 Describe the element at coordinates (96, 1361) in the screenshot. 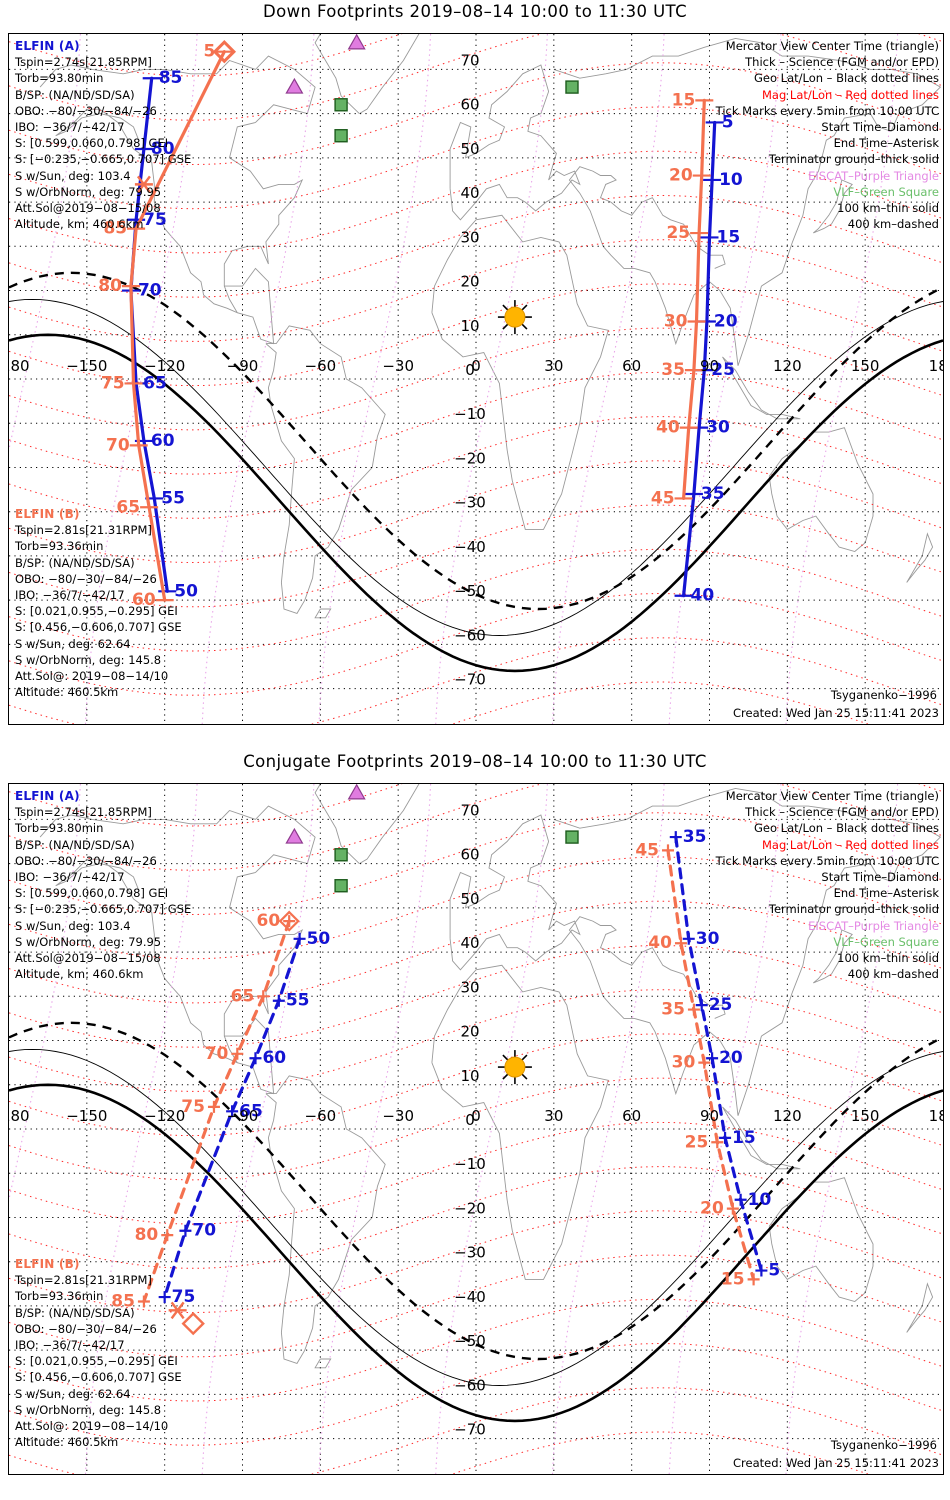

I see `sc-b-line: S: [0.021,0.955,−0.295] GEI` at that location.